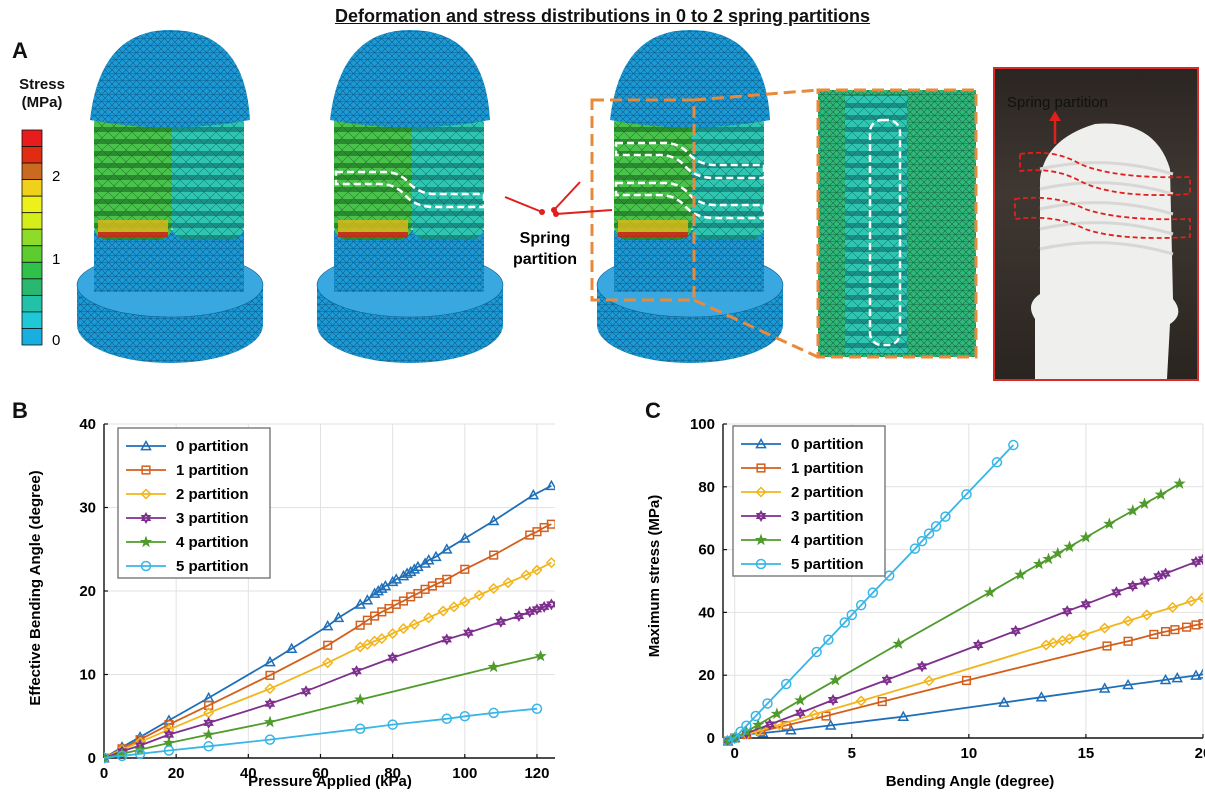 Image resolution: width=1205 pixels, height=793 pixels. I want to click on panel-b-letter: B, so click(20, 410).